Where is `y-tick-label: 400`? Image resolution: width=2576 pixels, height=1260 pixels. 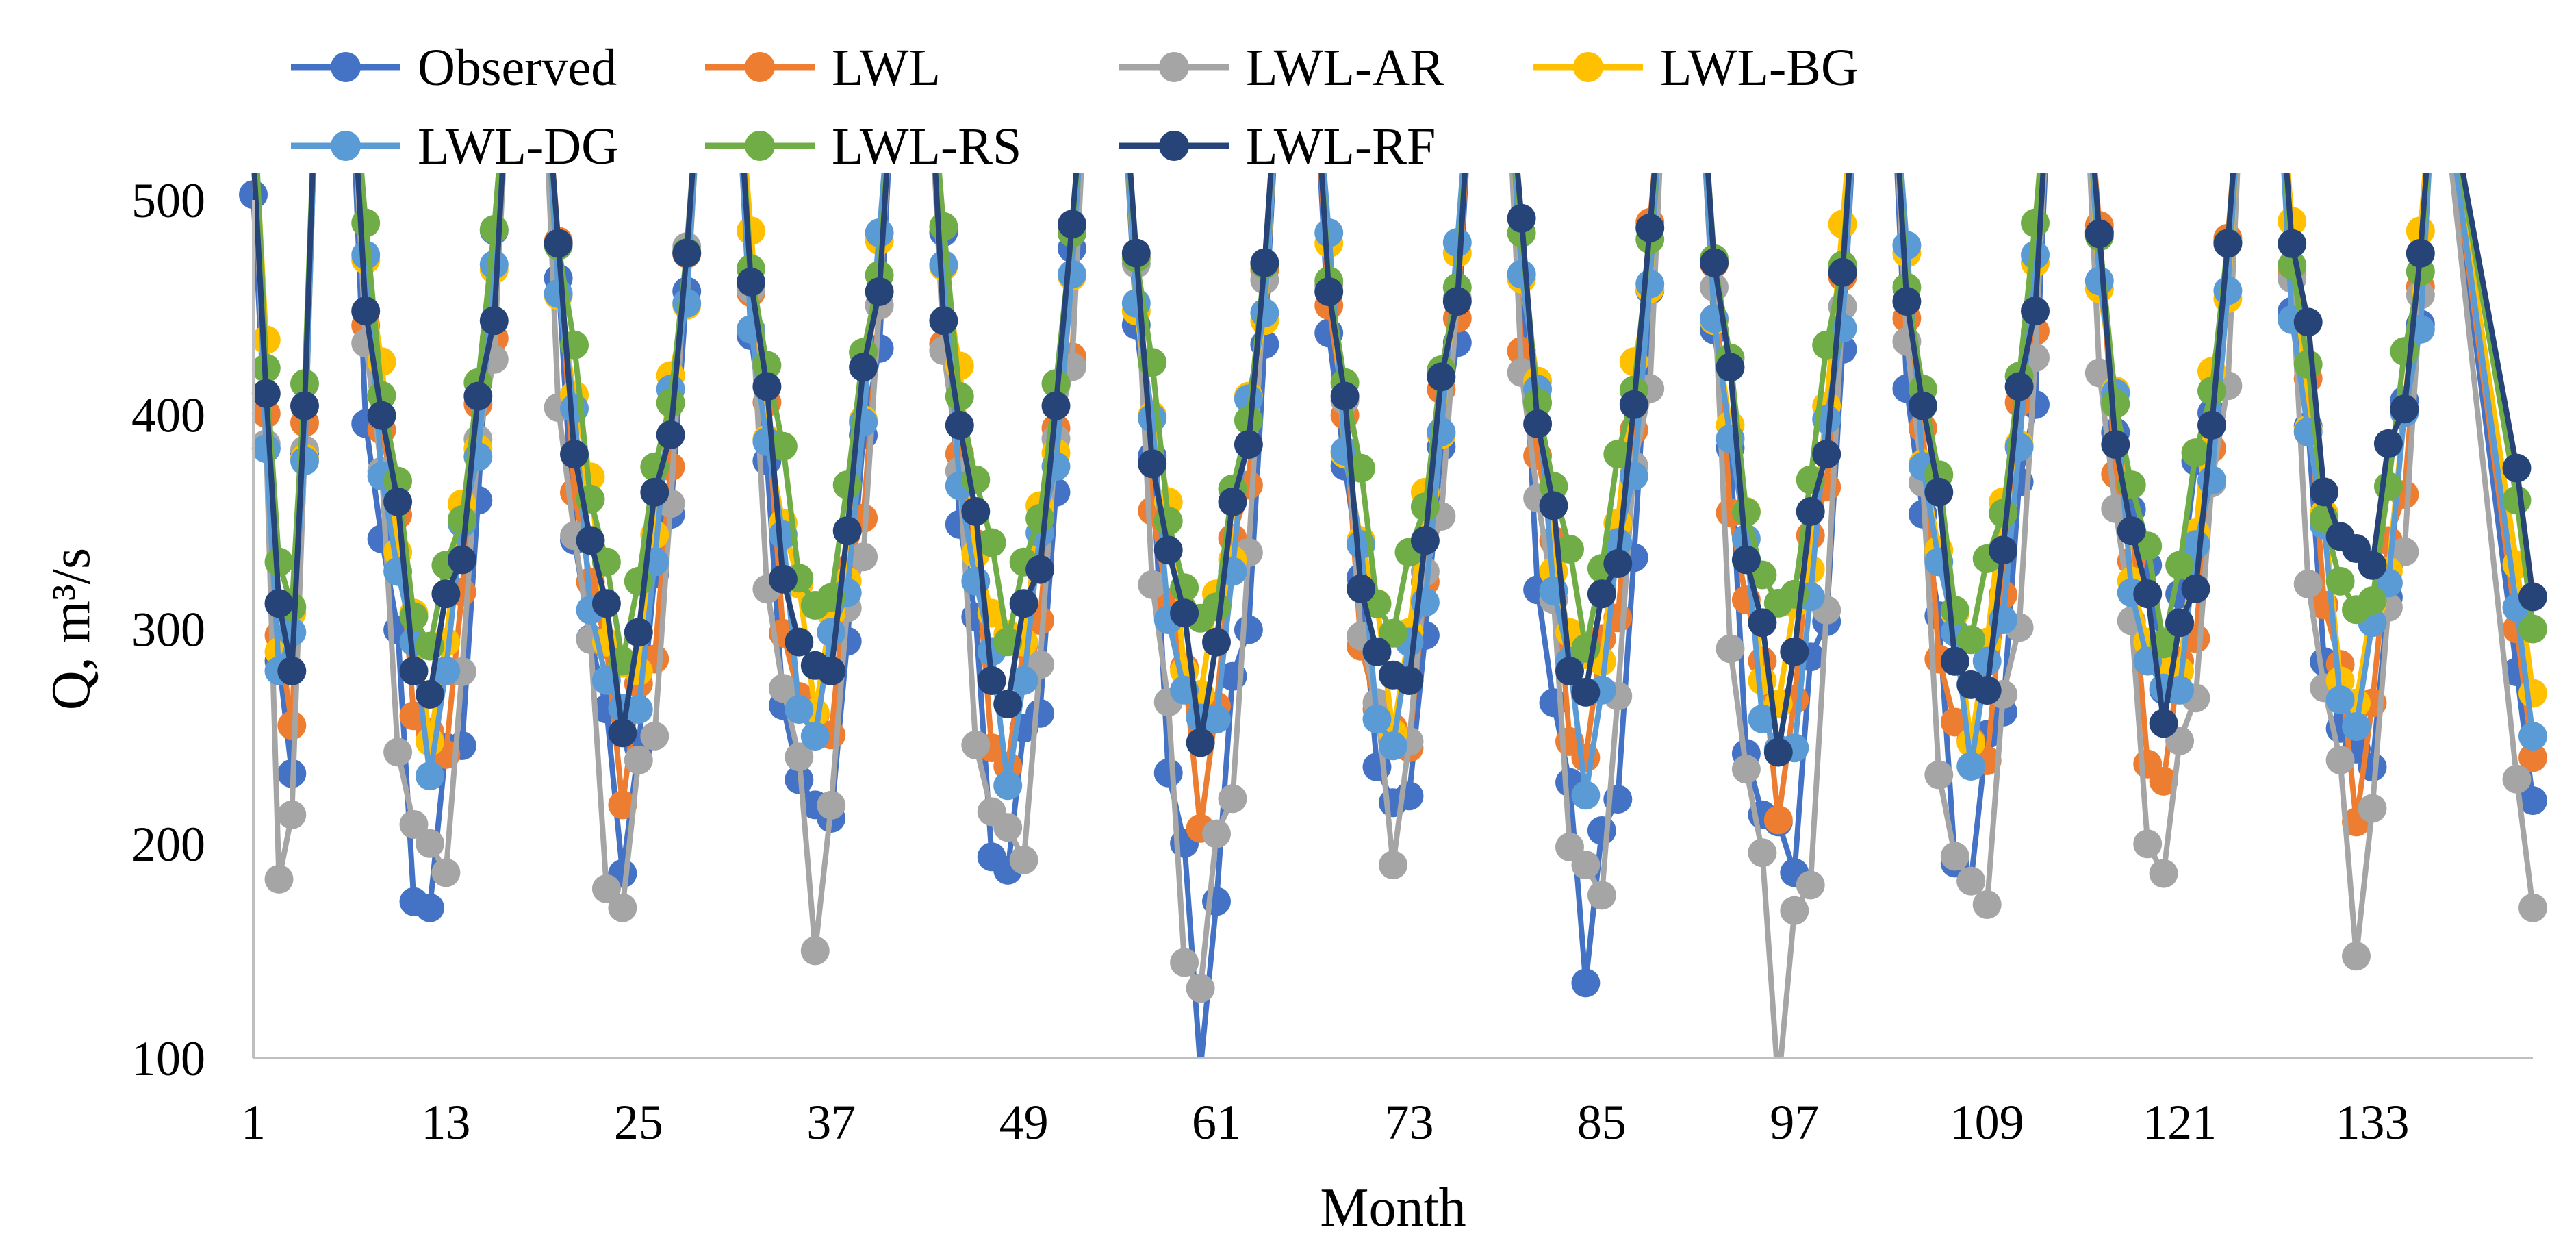 y-tick-label: 400 is located at coordinates (168, 415).